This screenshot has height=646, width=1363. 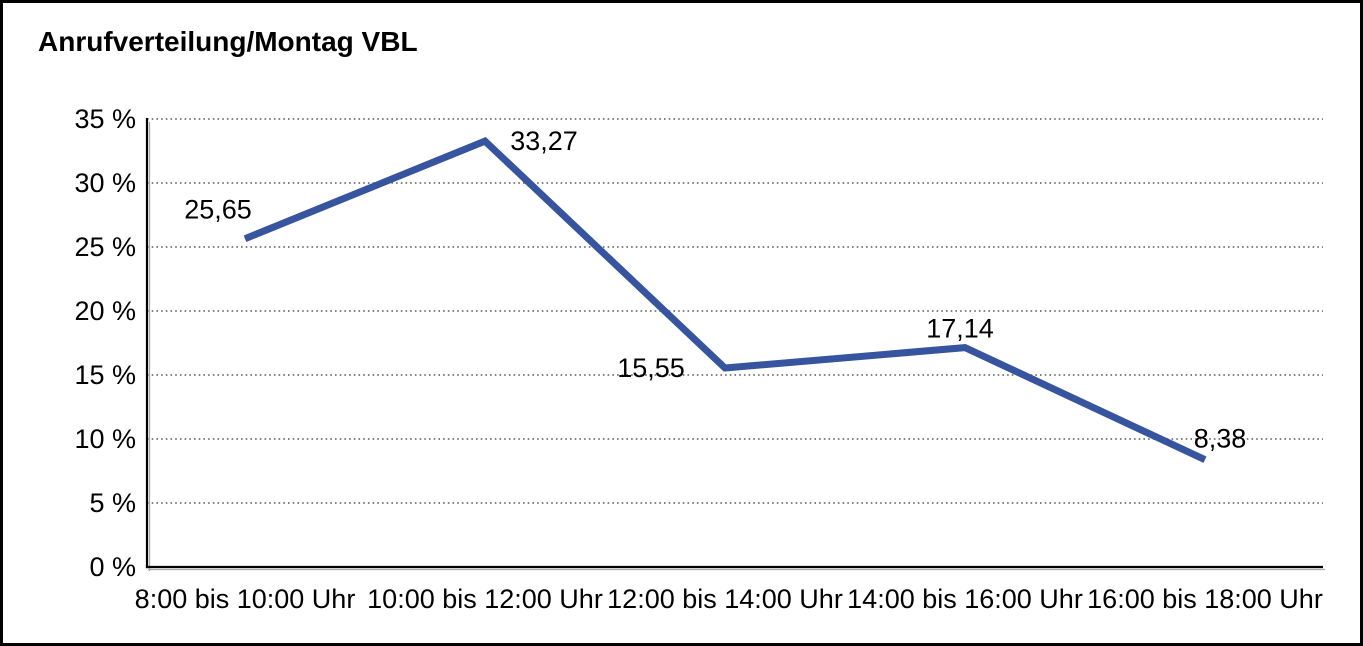 What do you see at coordinates (965, 599) in the screenshot?
I see `x-axis-category-label: 14:00 bis 16:00 Uhr` at bounding box center [965, 599].